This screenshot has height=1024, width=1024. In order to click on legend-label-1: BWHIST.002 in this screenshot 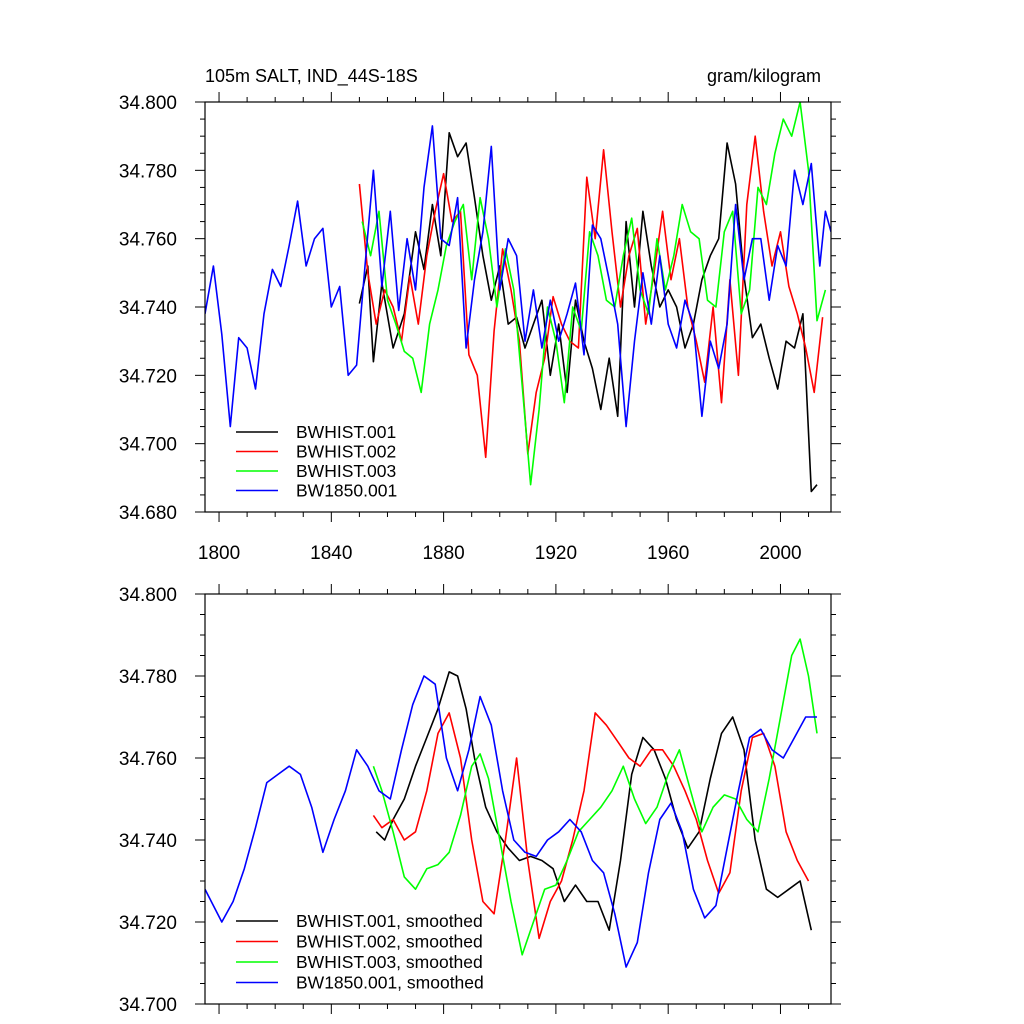, I will do `click(346, 452)`.